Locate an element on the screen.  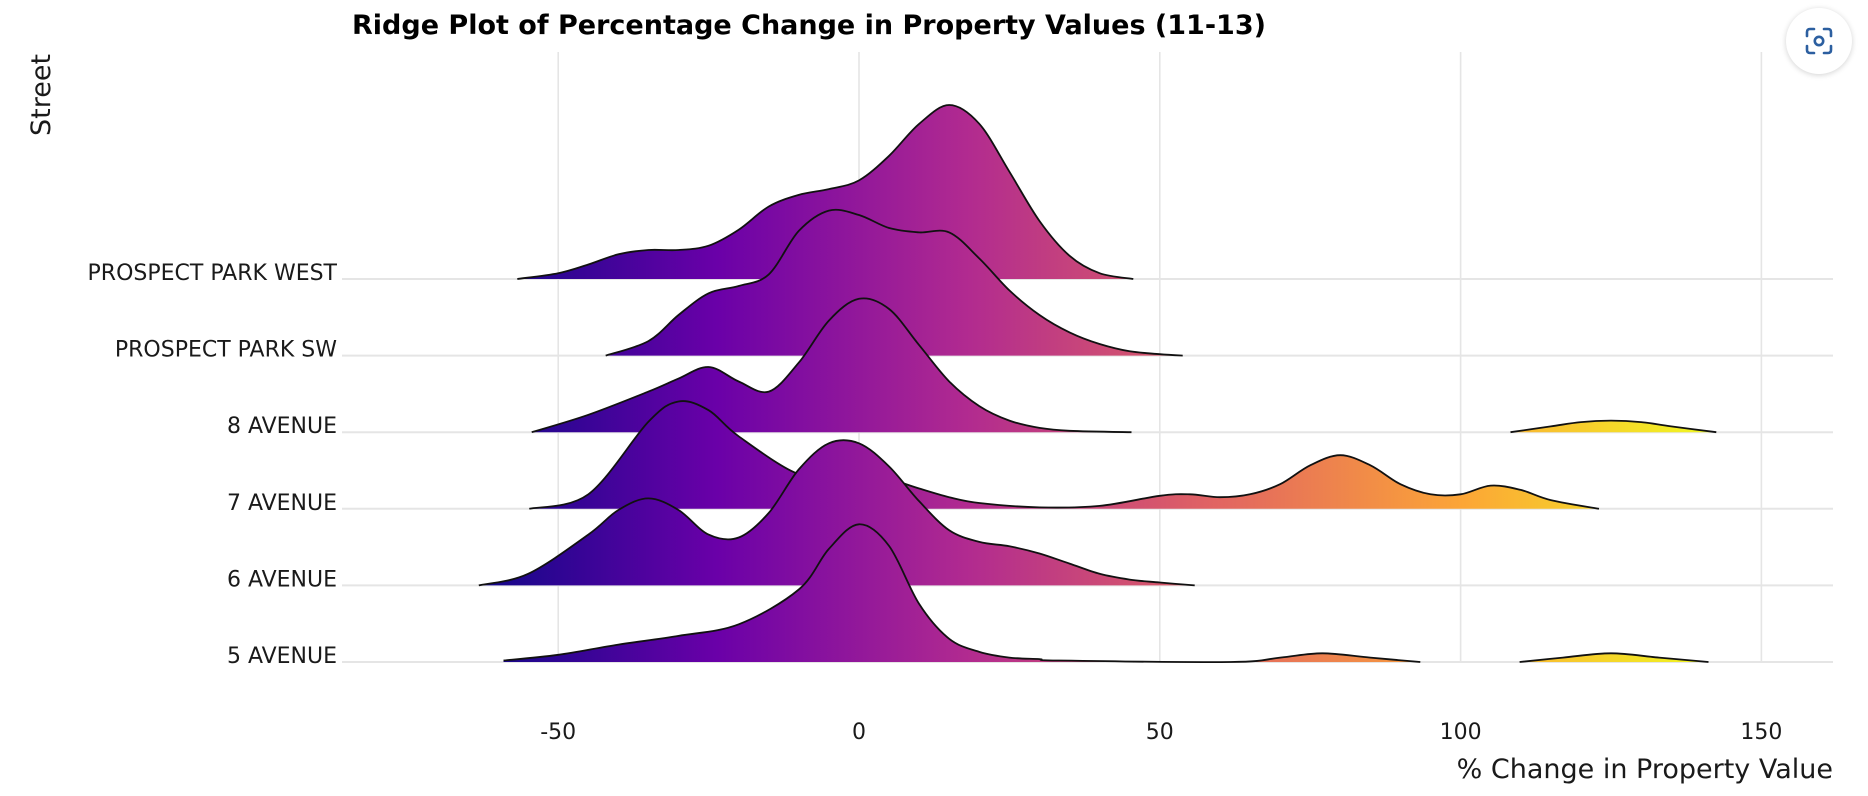
x-tick-label: 150 is located at coordinates (1761, 732).